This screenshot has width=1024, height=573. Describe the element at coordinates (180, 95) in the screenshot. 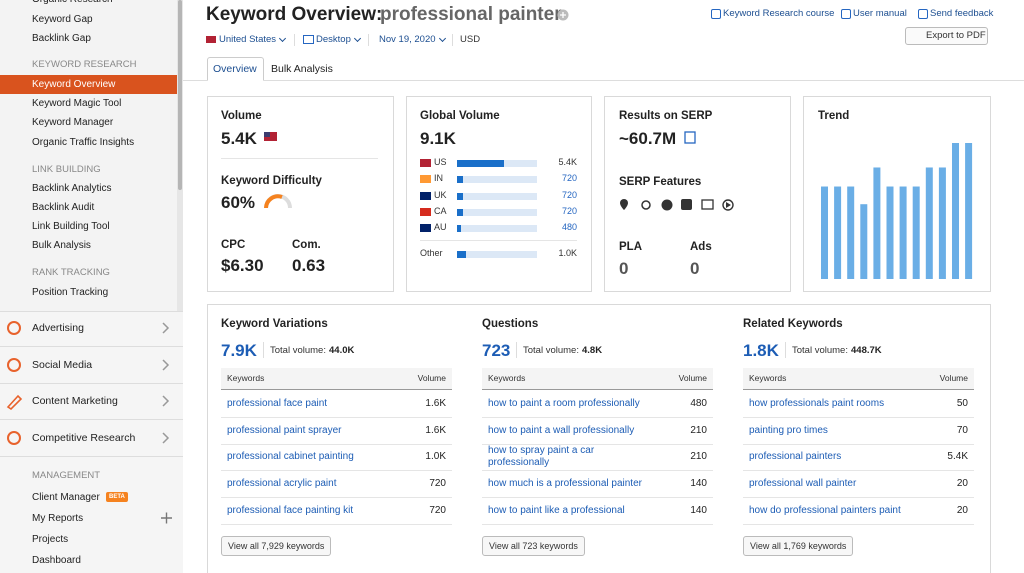

I see `scrollbar-thumb` at that location.